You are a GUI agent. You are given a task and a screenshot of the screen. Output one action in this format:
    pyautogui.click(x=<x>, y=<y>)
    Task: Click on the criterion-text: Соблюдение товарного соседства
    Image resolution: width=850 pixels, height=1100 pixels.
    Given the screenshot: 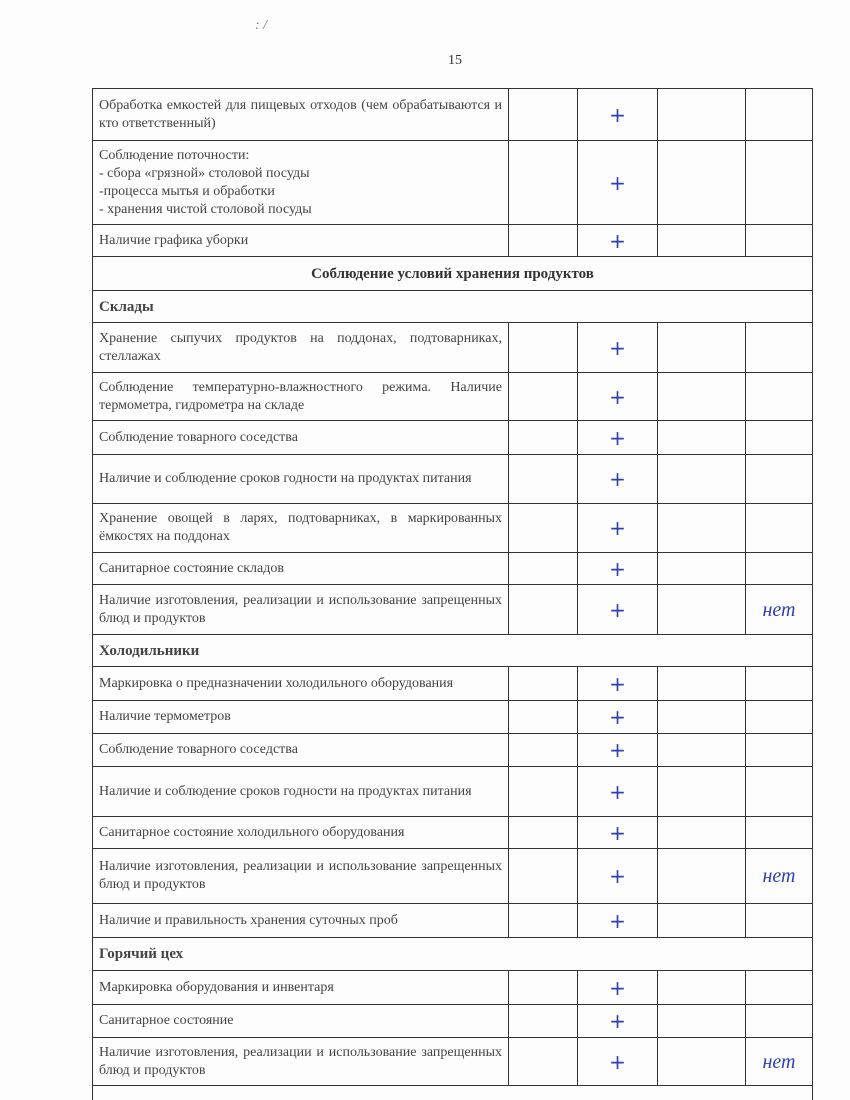 What is the action you would take?
    pyautogui.click(x=300, y=750)
    